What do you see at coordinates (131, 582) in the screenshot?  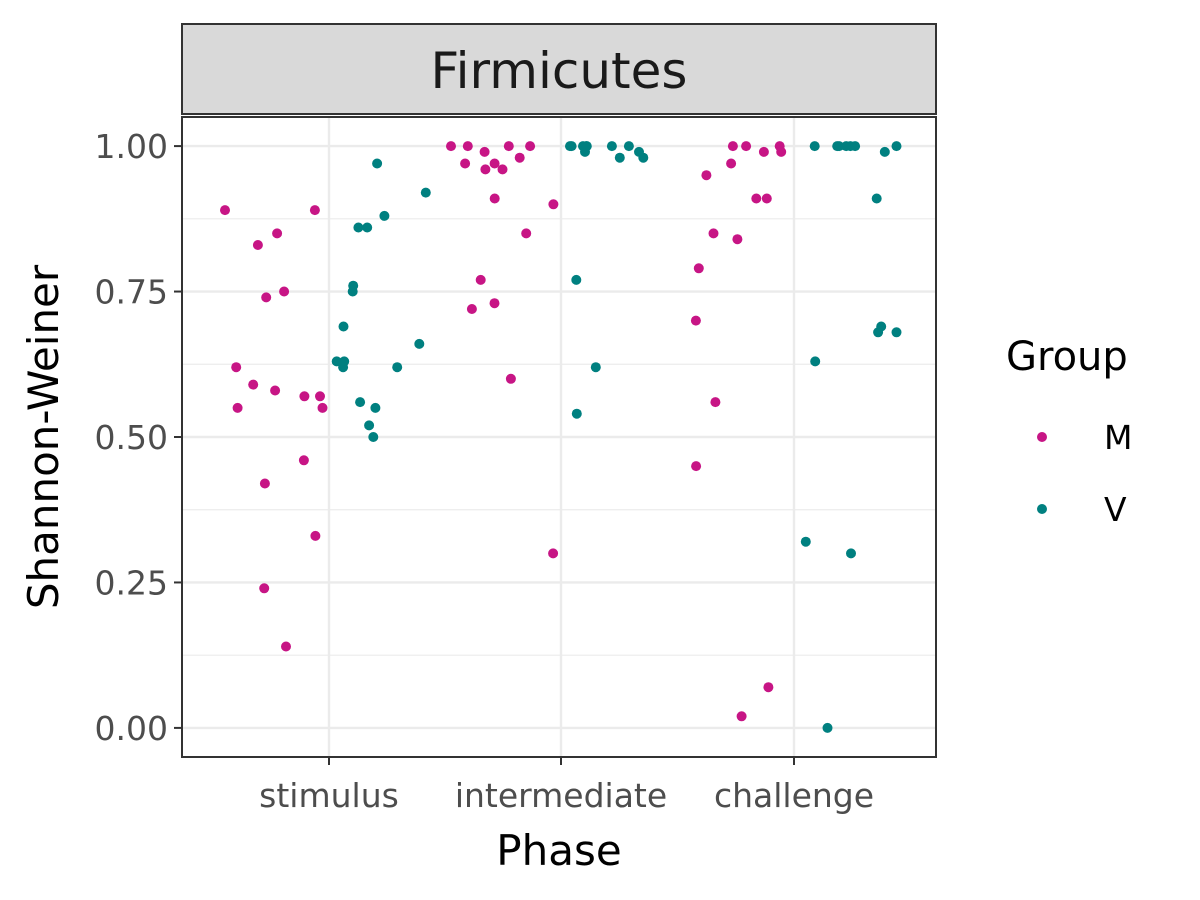 I see `y-tick-label: 0.25` at bounding box center [131, 582].